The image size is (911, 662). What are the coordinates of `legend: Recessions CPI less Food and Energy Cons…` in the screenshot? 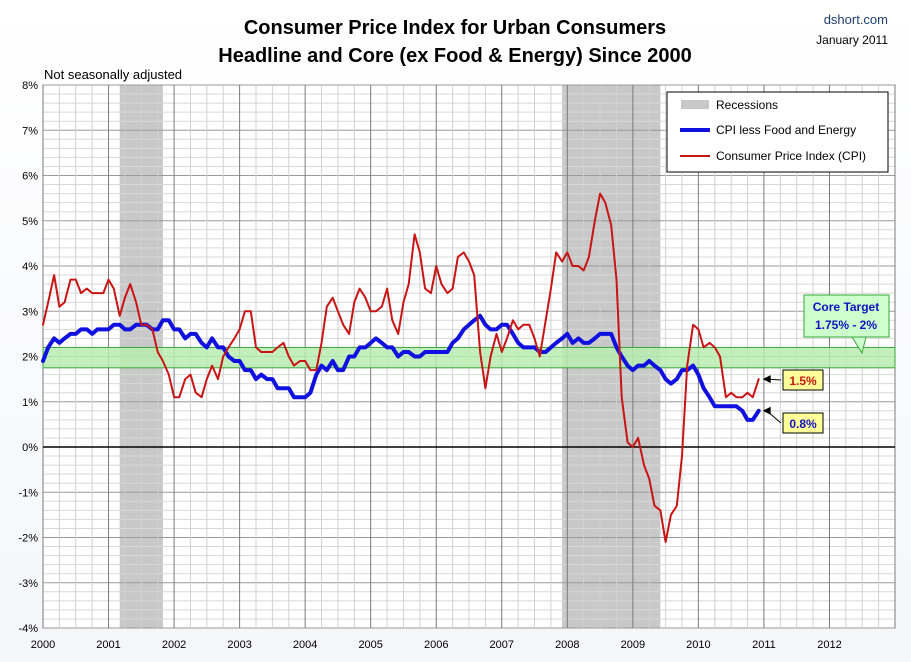 It's located at (777, 132).